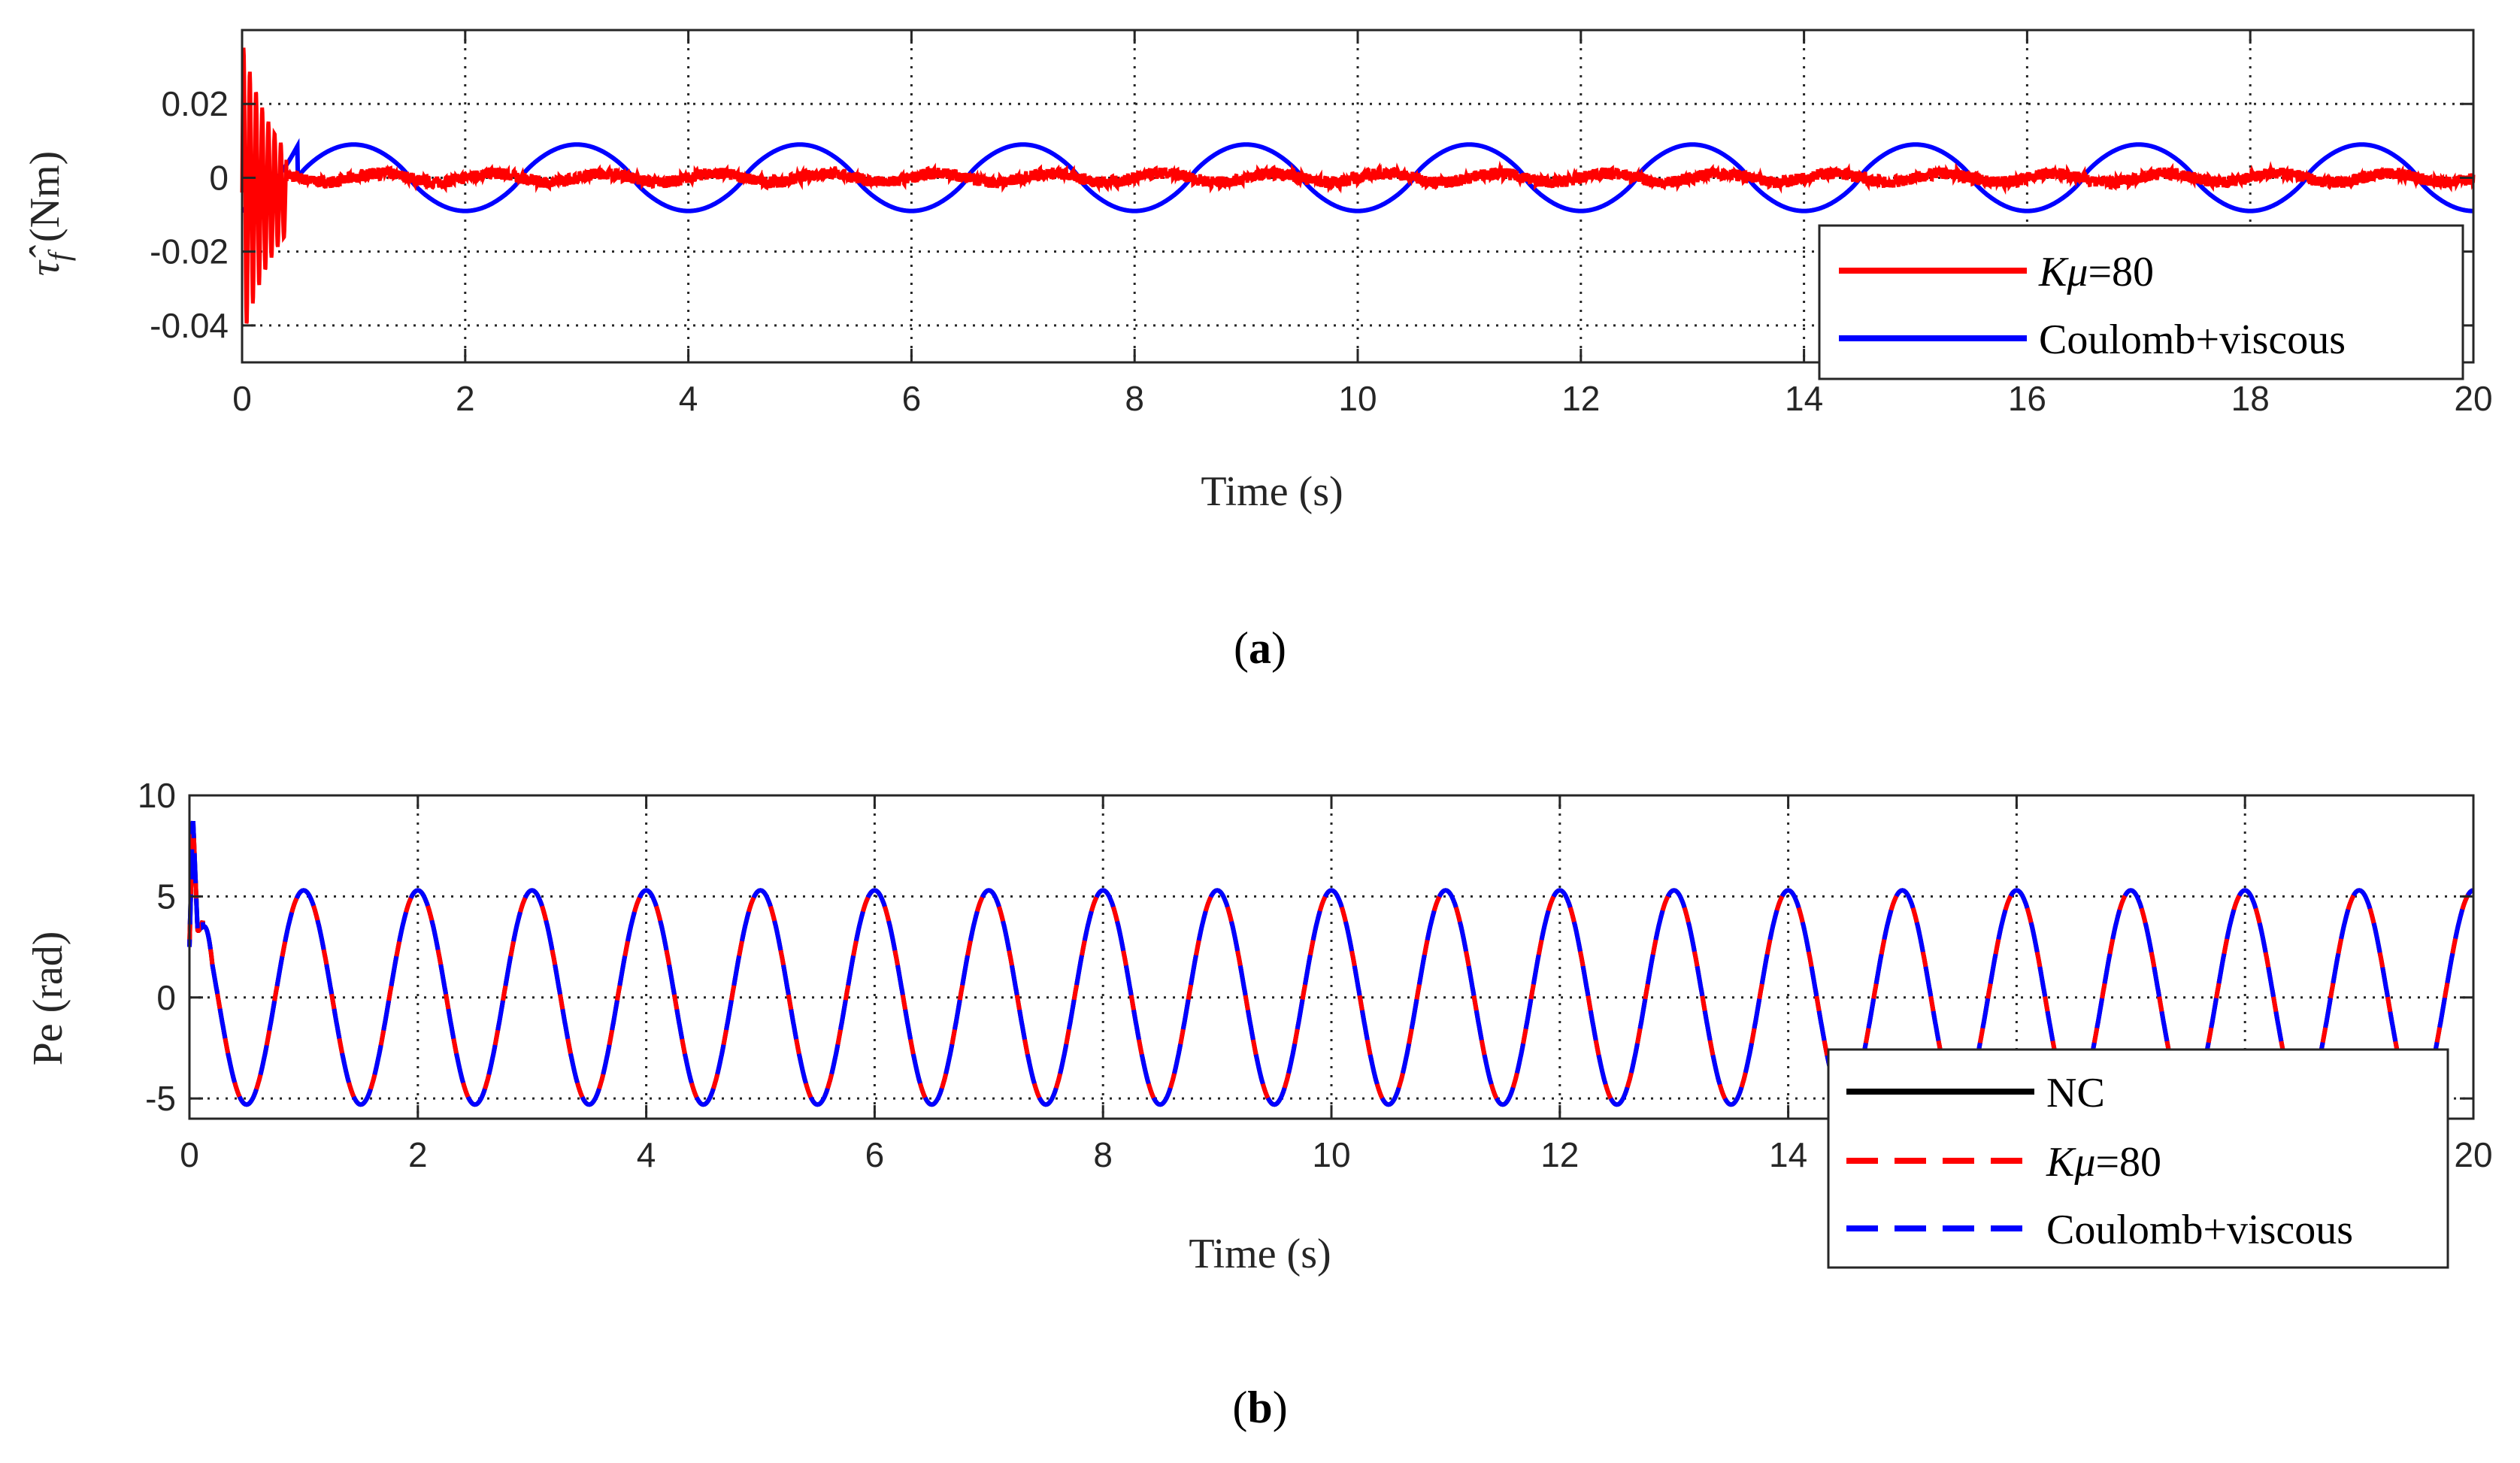 The width and height of the screenshot is (2520, 1463). Describe the element at coordinates (2027, 398) in the screenshot. I see `x-tick-label: 16` at that location.